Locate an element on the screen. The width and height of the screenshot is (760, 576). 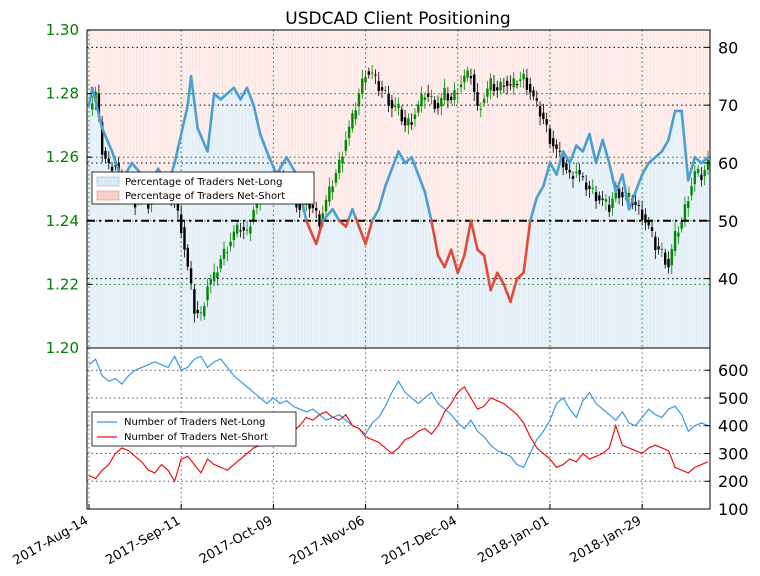
legend-swatch-net-long is located at coordinates (108, 181).